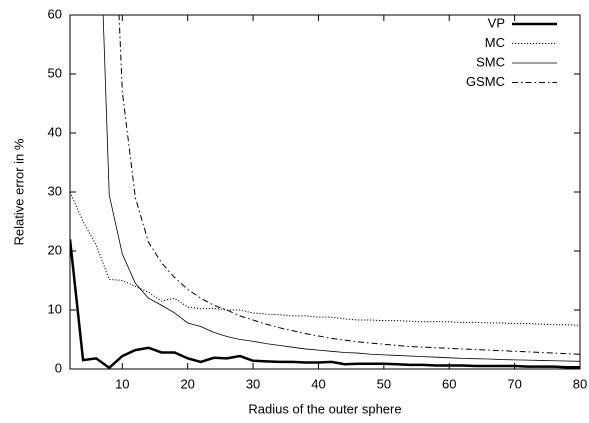 The width and height of the screenshot is (589, 423). Describe the element at coordinates (318, 383) in the screenshot. I see `x-tick-label: 40` at that location.